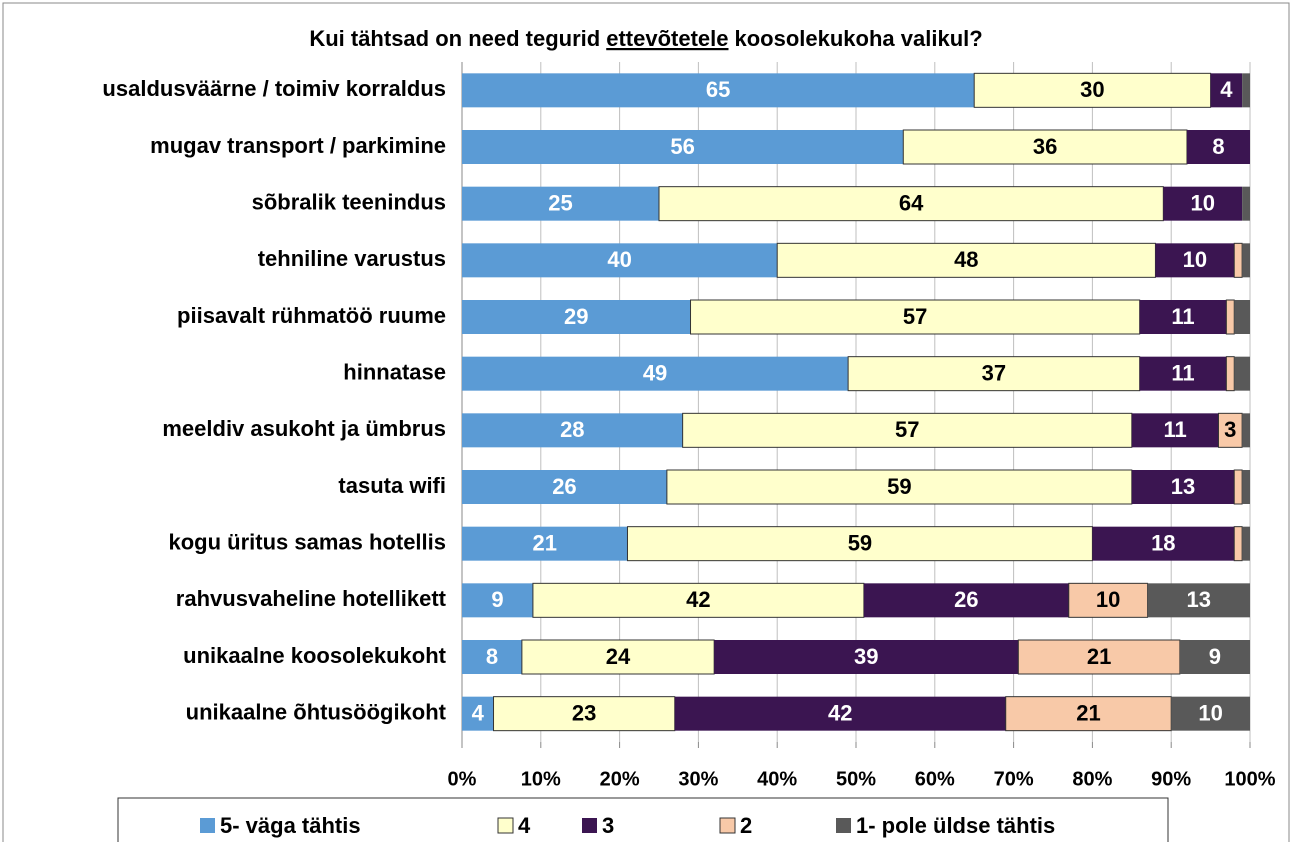 The width and height of the screenshot is (1293, 842). Describe the element at coordinates (311, 315) in the screenshot. I see `y-tick-label: piisavalt rühmatöö ruume` at that location.